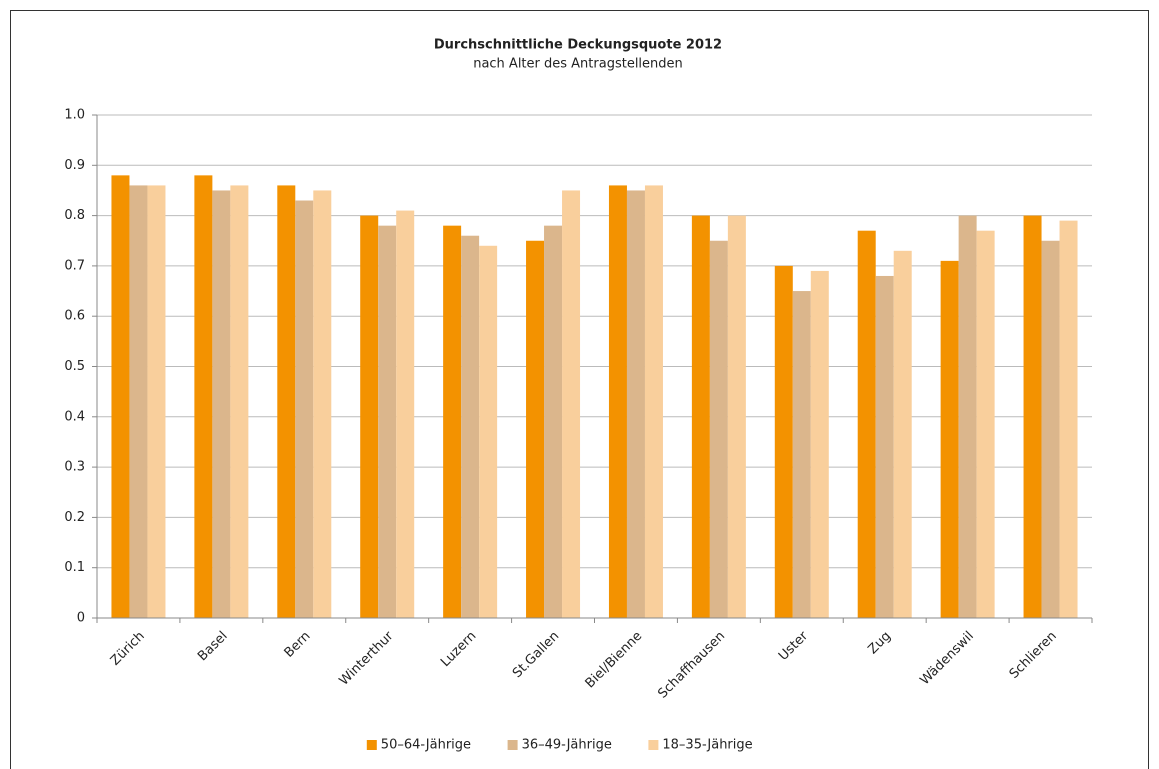 The image size is (1159, 769). I want to click on legend-label: 18–35-Jährige, so click(707, 745).